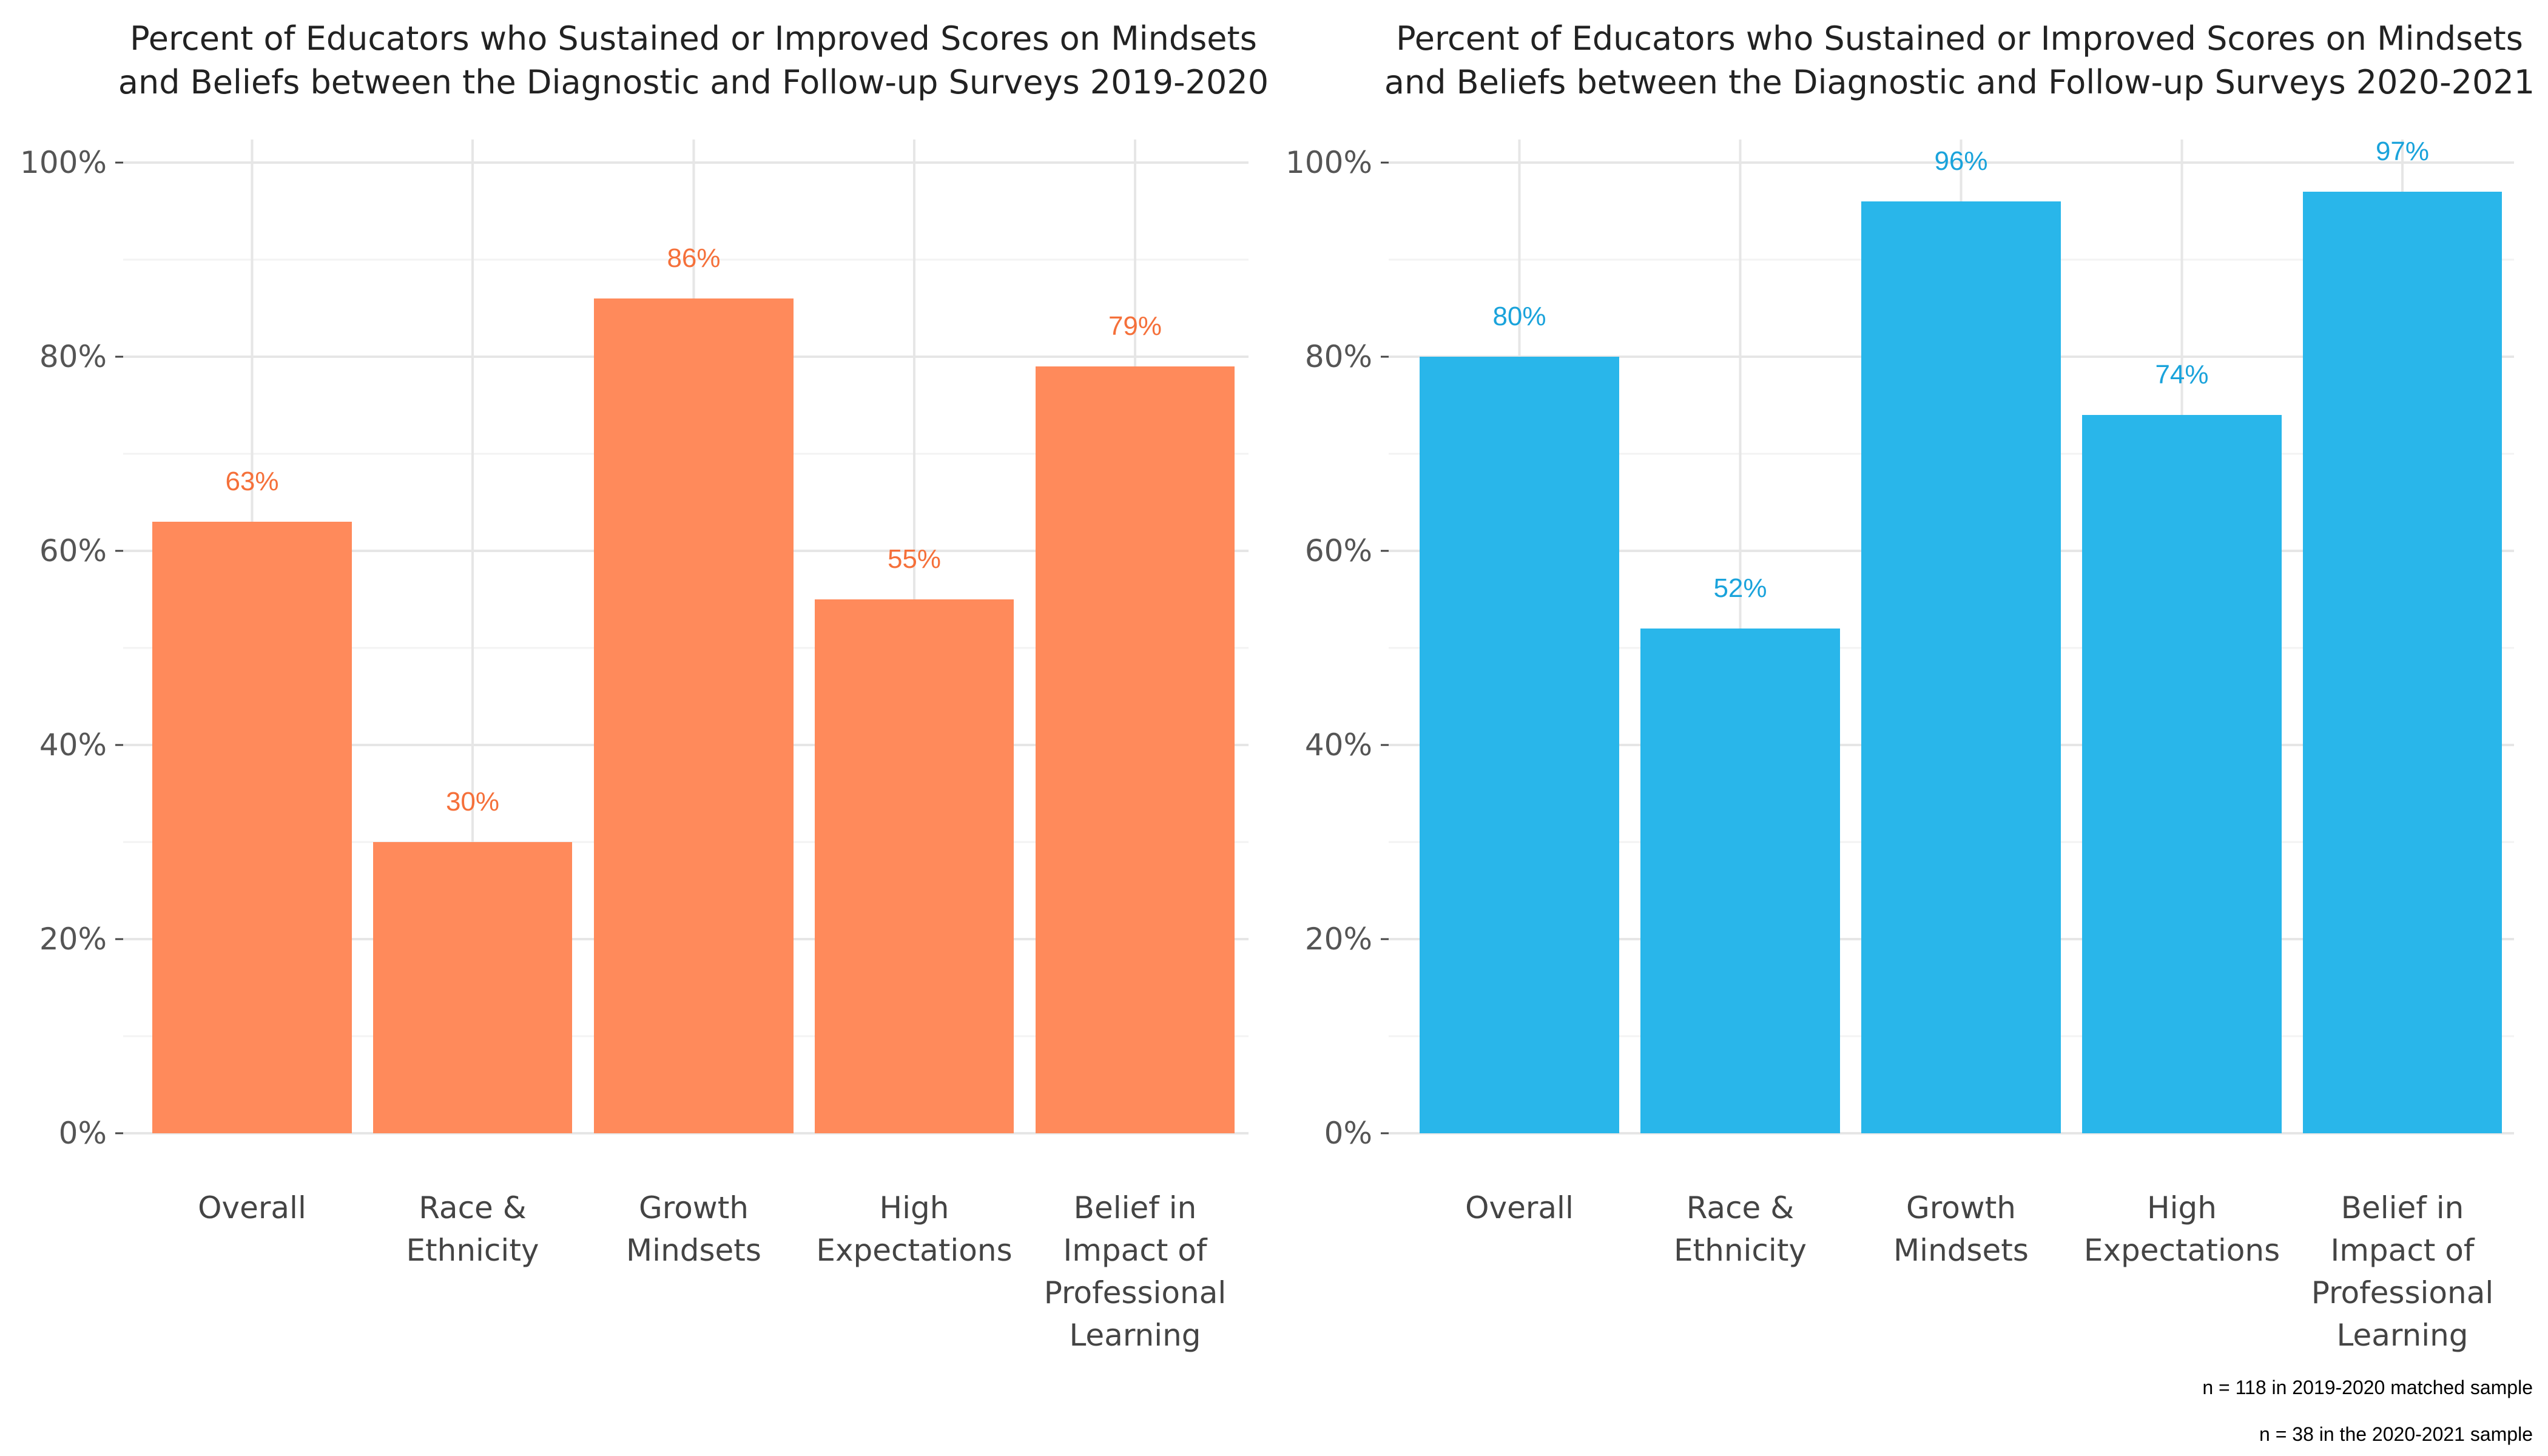 The width and height of the screenshot is (2548, 1456). Describe the element at coordinates (2402, 151) in the screenshot. I see `data-label: 97%` at that location.